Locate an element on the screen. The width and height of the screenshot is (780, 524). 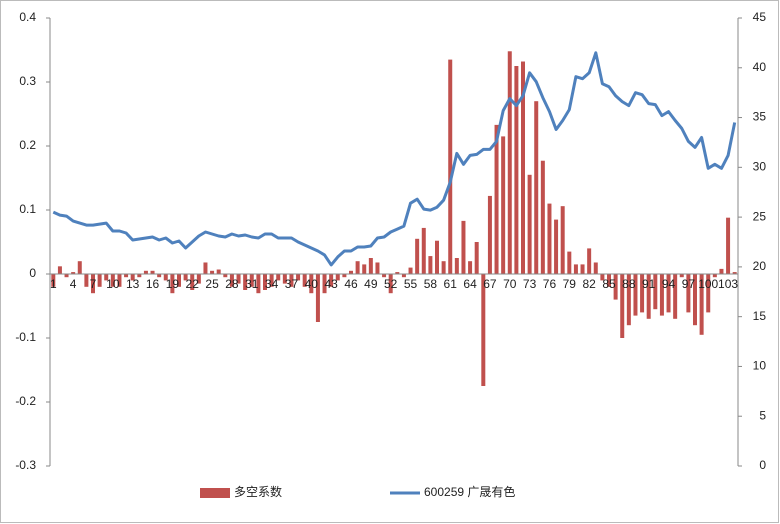
x-tick-label: 28 is located at coordinates (232, 284).